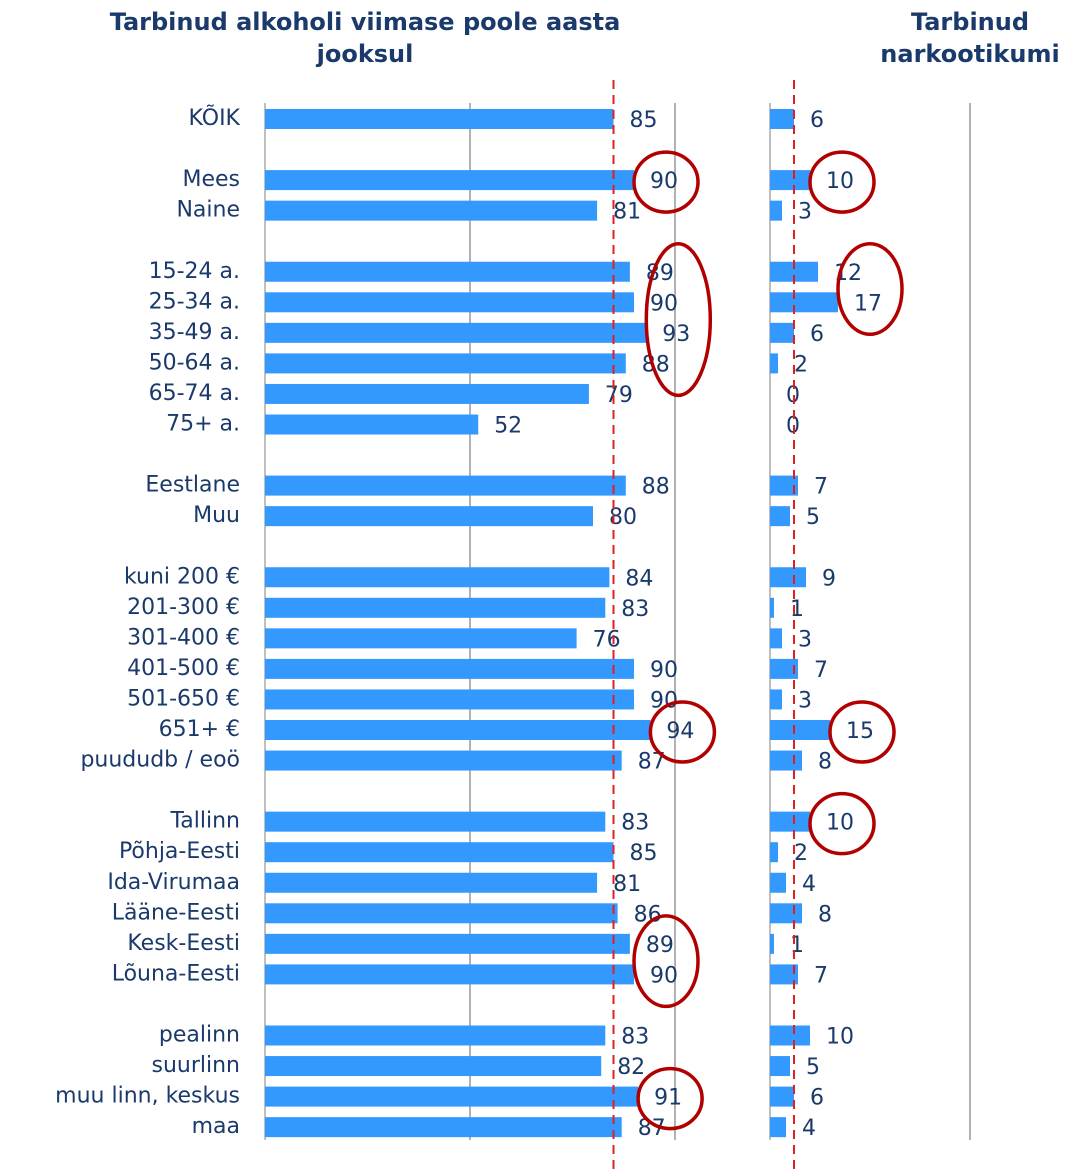  I want to click on value-label: 88, so click(656, 487).